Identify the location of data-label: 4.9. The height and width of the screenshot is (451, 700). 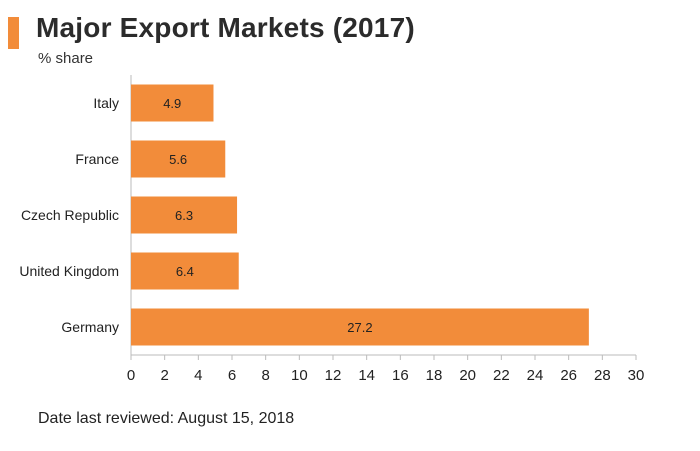
(172, 103).